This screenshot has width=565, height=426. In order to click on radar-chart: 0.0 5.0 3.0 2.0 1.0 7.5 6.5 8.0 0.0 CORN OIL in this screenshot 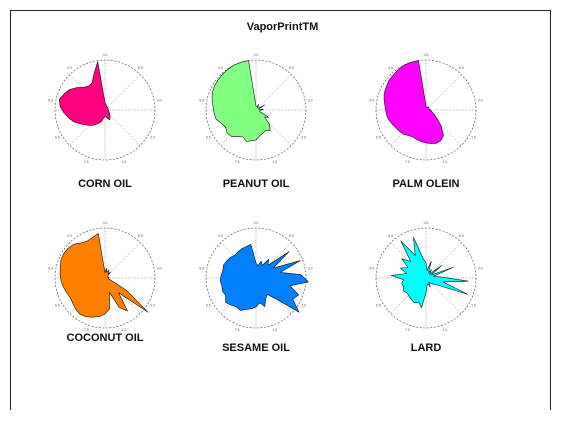, I will do `click(104, 121)`.